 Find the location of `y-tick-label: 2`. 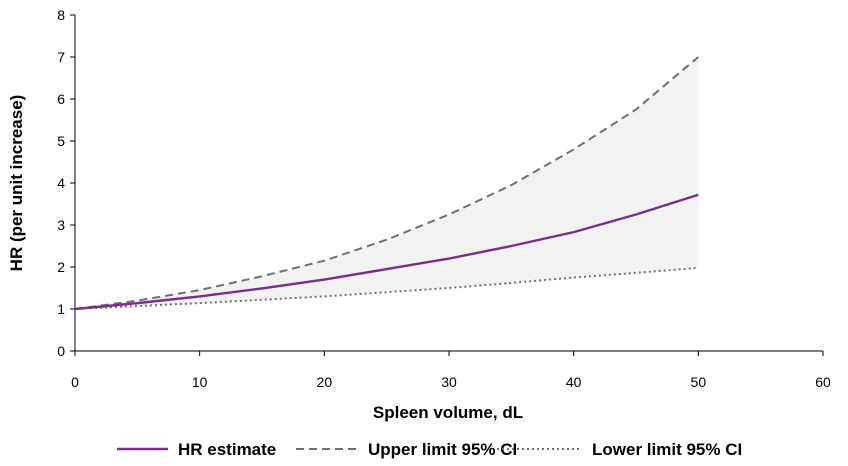

y-tick-label: 2 is located at coordinates (61, 267).